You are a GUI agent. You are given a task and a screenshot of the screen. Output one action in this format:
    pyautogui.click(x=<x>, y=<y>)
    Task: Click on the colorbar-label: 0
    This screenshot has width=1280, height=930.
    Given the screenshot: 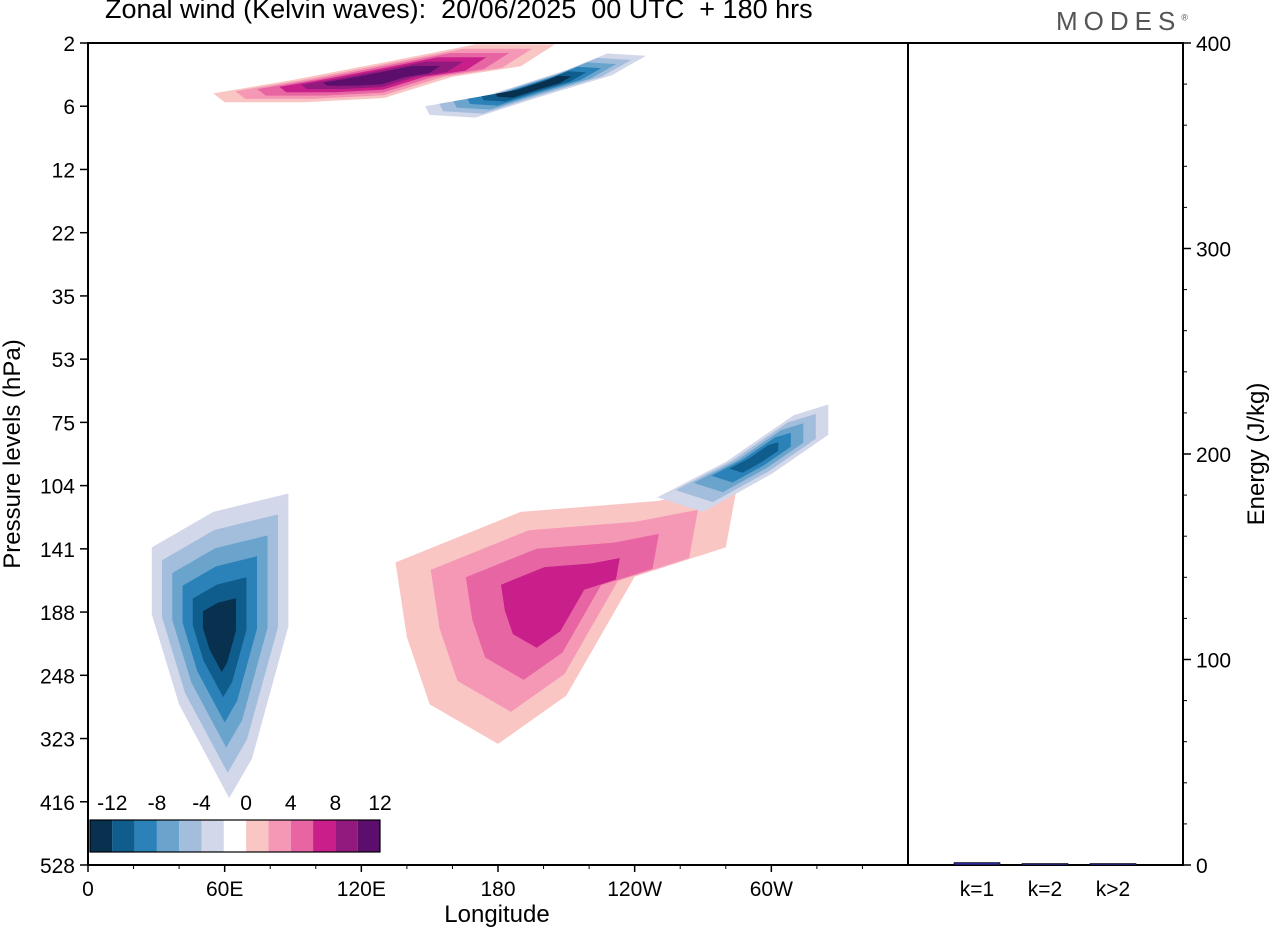 What is the action you would take?
    pyautogui.click(x=246, y=803)
    